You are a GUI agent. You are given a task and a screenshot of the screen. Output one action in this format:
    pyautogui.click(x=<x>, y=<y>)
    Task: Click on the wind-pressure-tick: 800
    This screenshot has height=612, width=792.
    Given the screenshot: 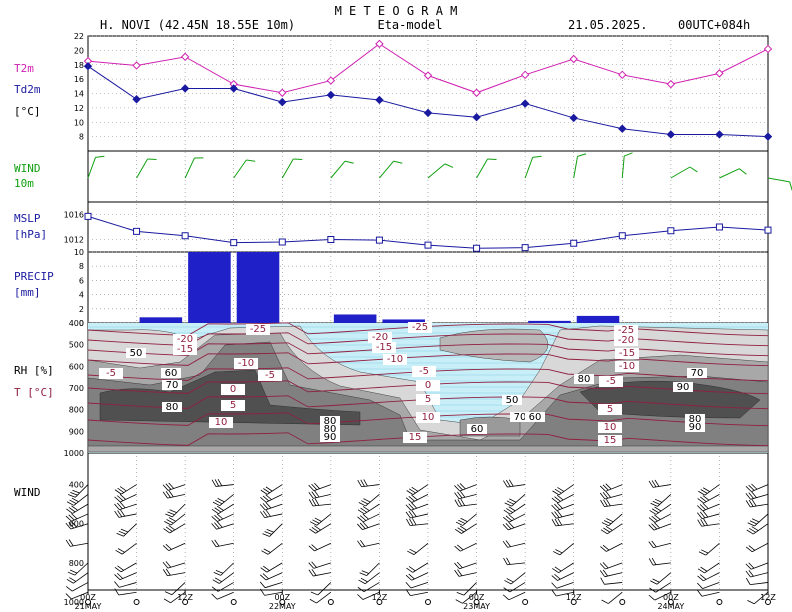 What is the action you would take?
    pyautogui.click(x=76, y=563)
    